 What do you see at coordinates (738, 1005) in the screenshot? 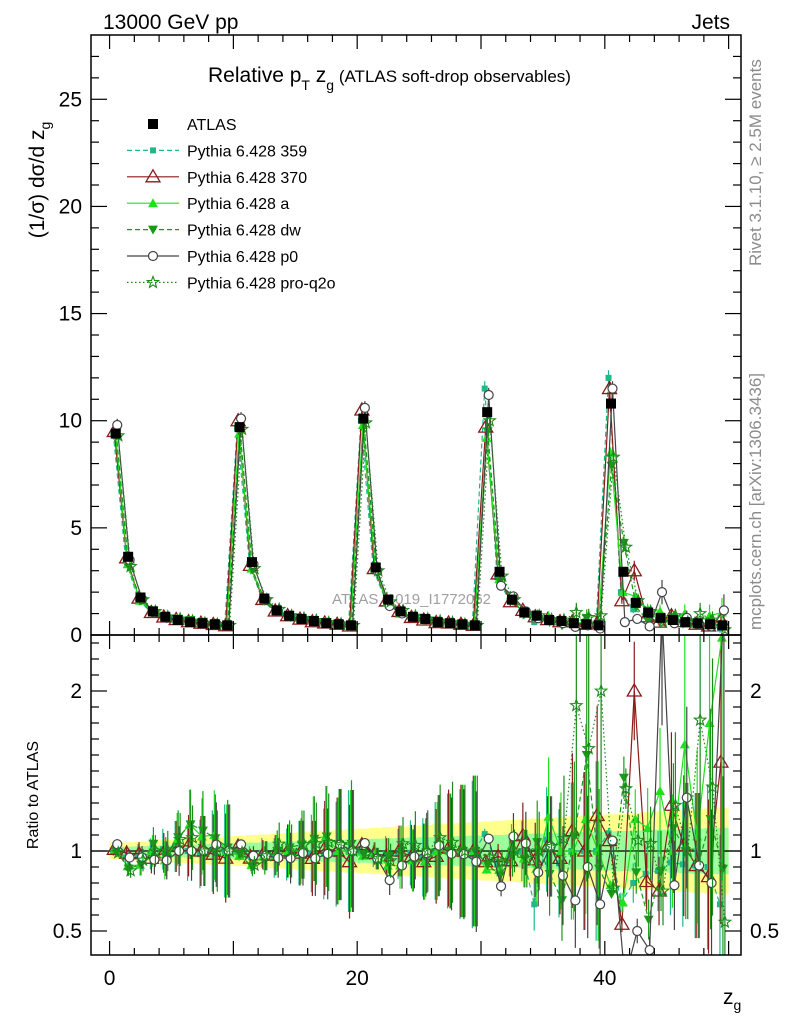
I see `x-label-subscript: g` at bounding box center [738, 1005].